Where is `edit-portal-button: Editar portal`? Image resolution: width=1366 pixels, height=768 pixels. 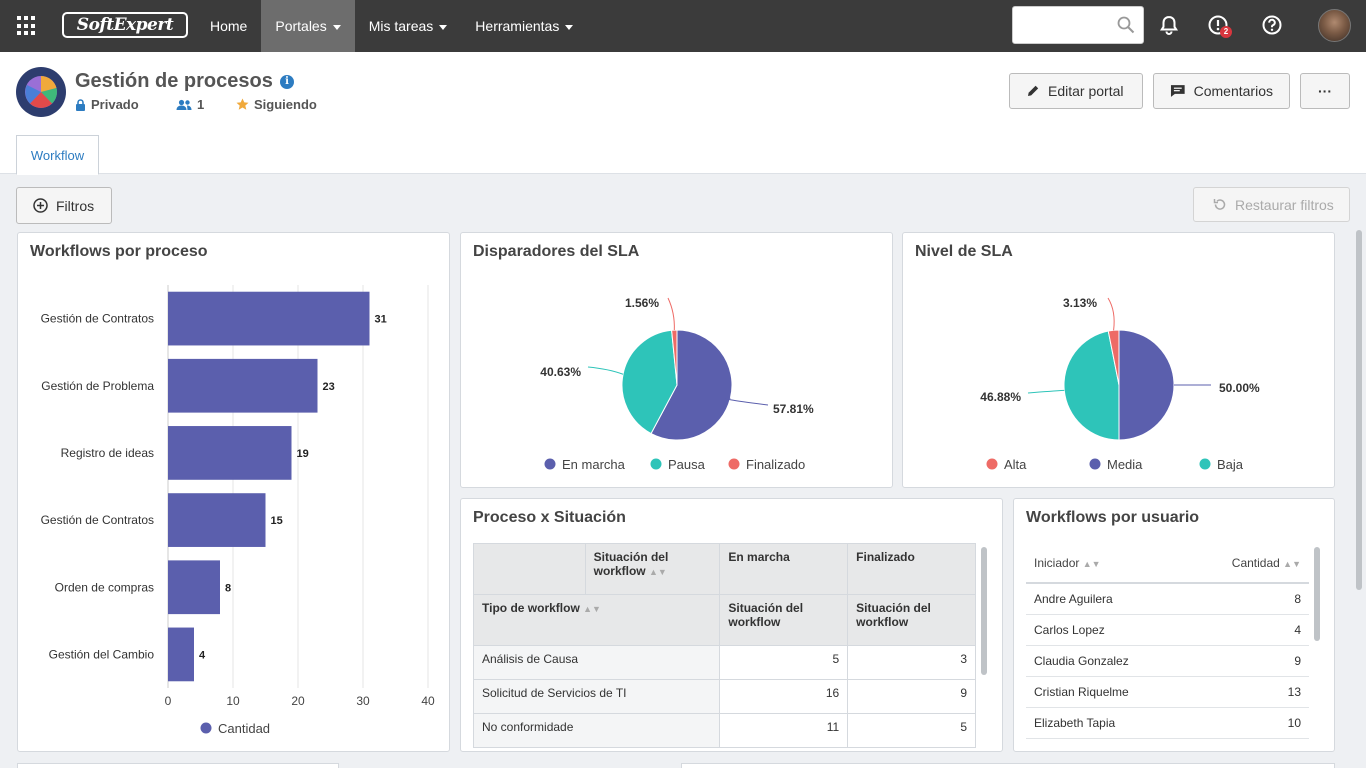
edit-portal-button: Editar portal is located at coordinates (1076, 91).